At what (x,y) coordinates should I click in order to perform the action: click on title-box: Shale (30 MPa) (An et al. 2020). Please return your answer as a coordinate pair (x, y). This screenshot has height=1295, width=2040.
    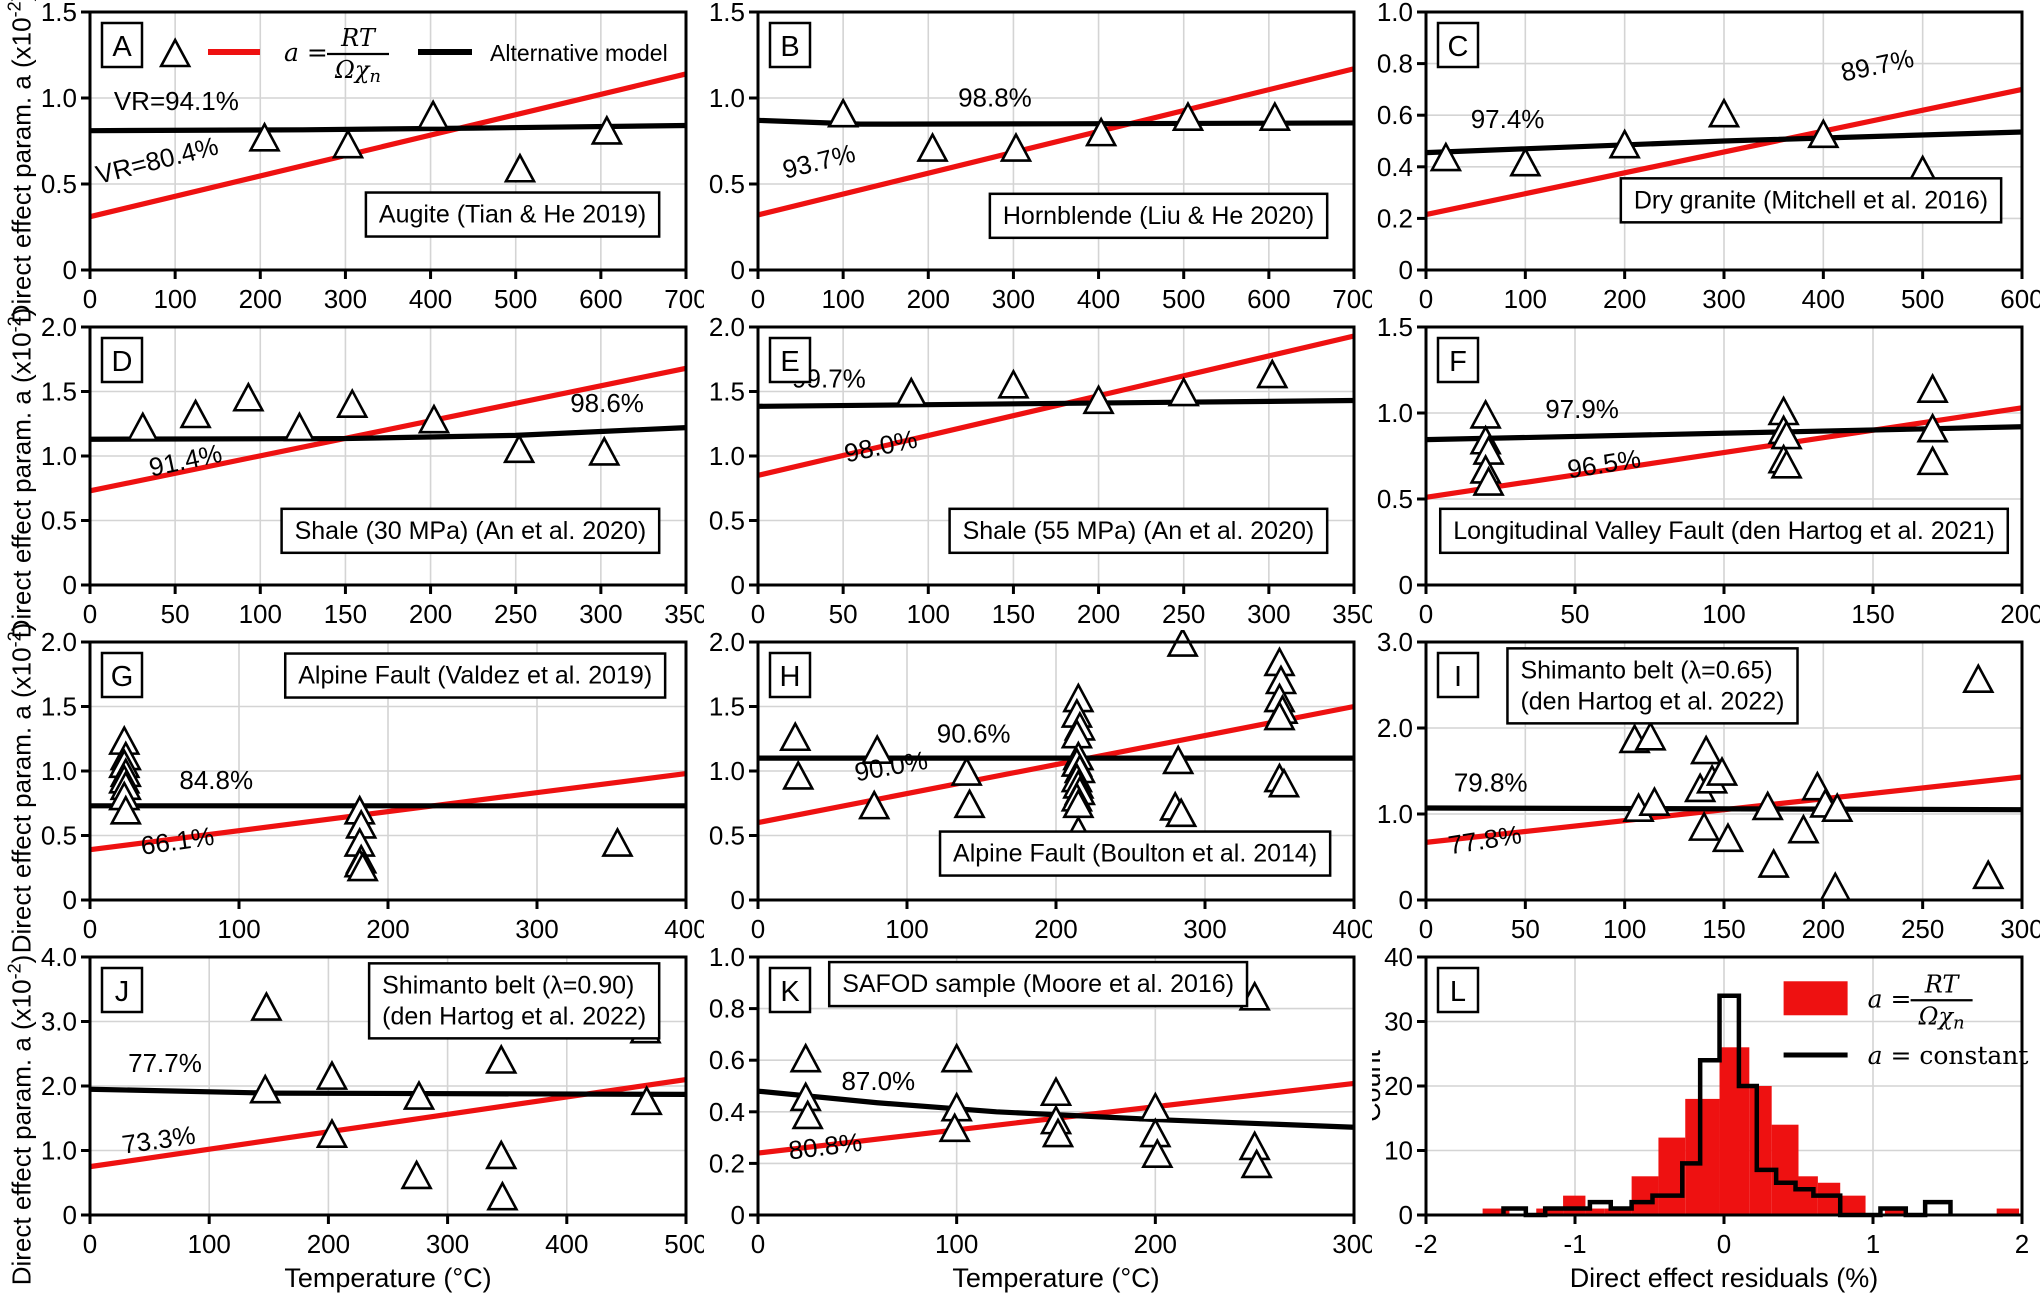
    Looking at the image, I should click on (470, 531).